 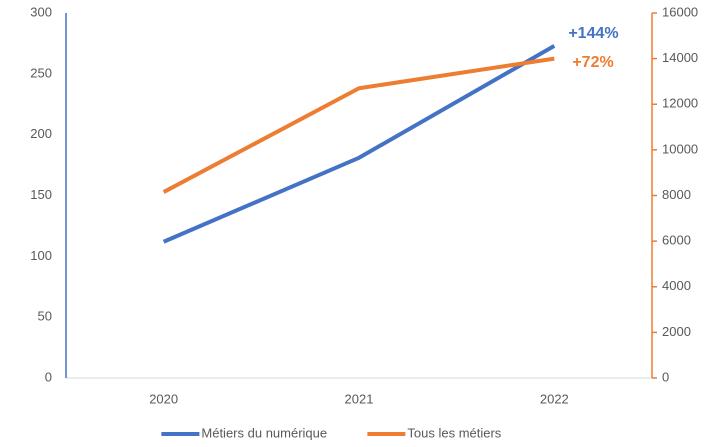 I want to click on y-tick-label: 0, so click(x=48, y=376).